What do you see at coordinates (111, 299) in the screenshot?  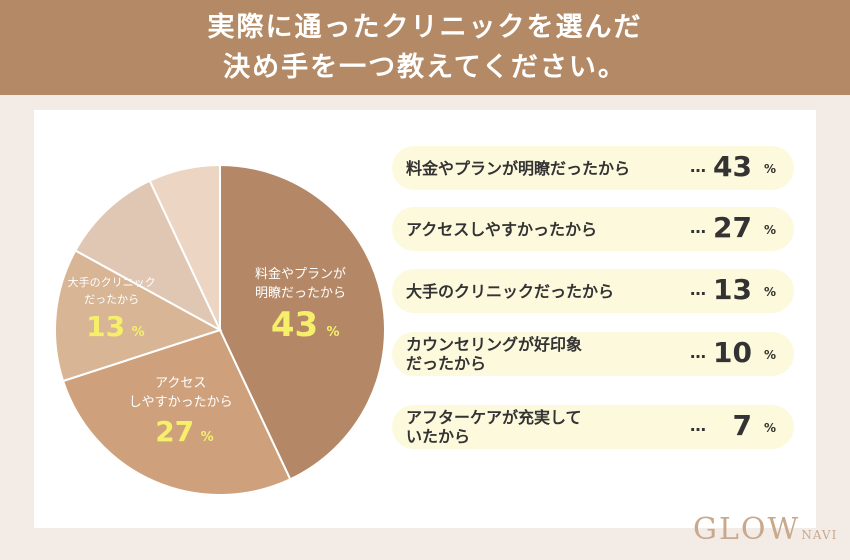 I see `pie-label-3-line-2: だったから` at bounding box center [111, 299].